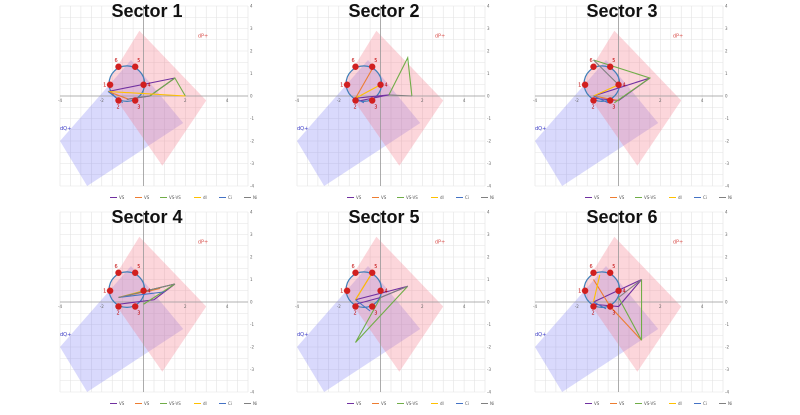  What do you see at coordinates (622, 11) in the screenshot?
I see `sector-title: Sector 3` at bounding box center [622, 11].